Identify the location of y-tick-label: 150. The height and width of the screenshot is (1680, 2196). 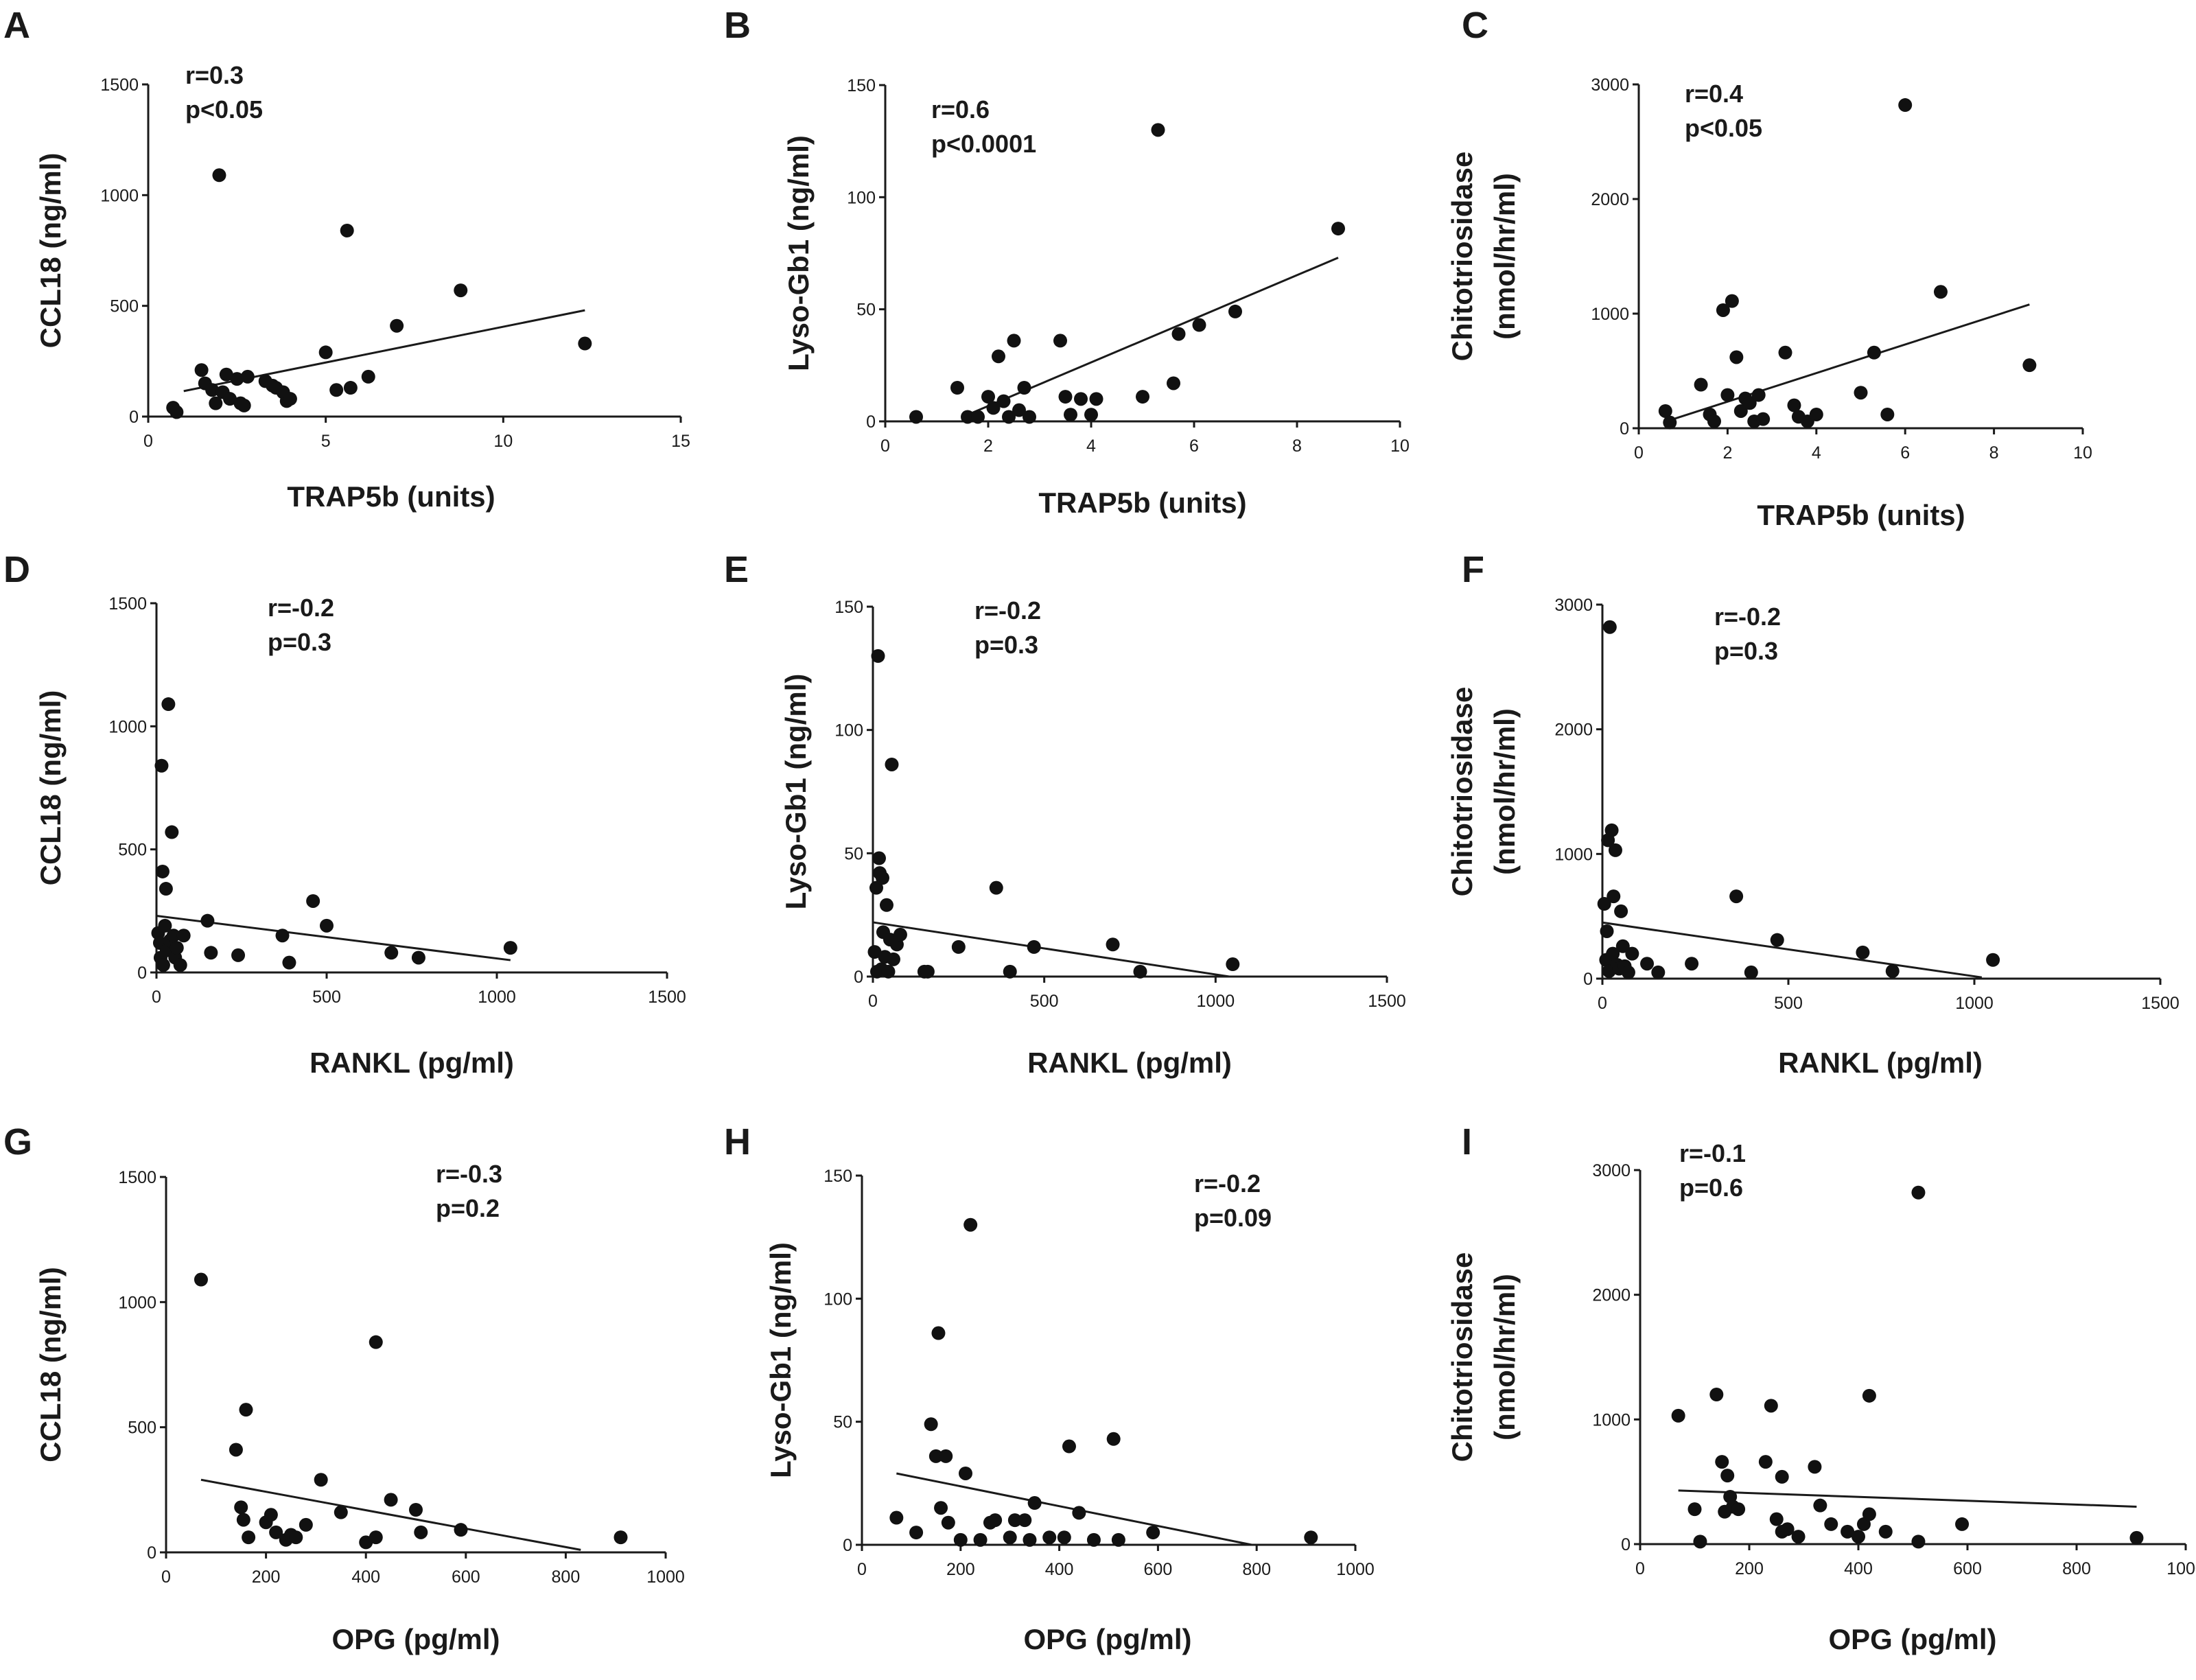
(848, 607).